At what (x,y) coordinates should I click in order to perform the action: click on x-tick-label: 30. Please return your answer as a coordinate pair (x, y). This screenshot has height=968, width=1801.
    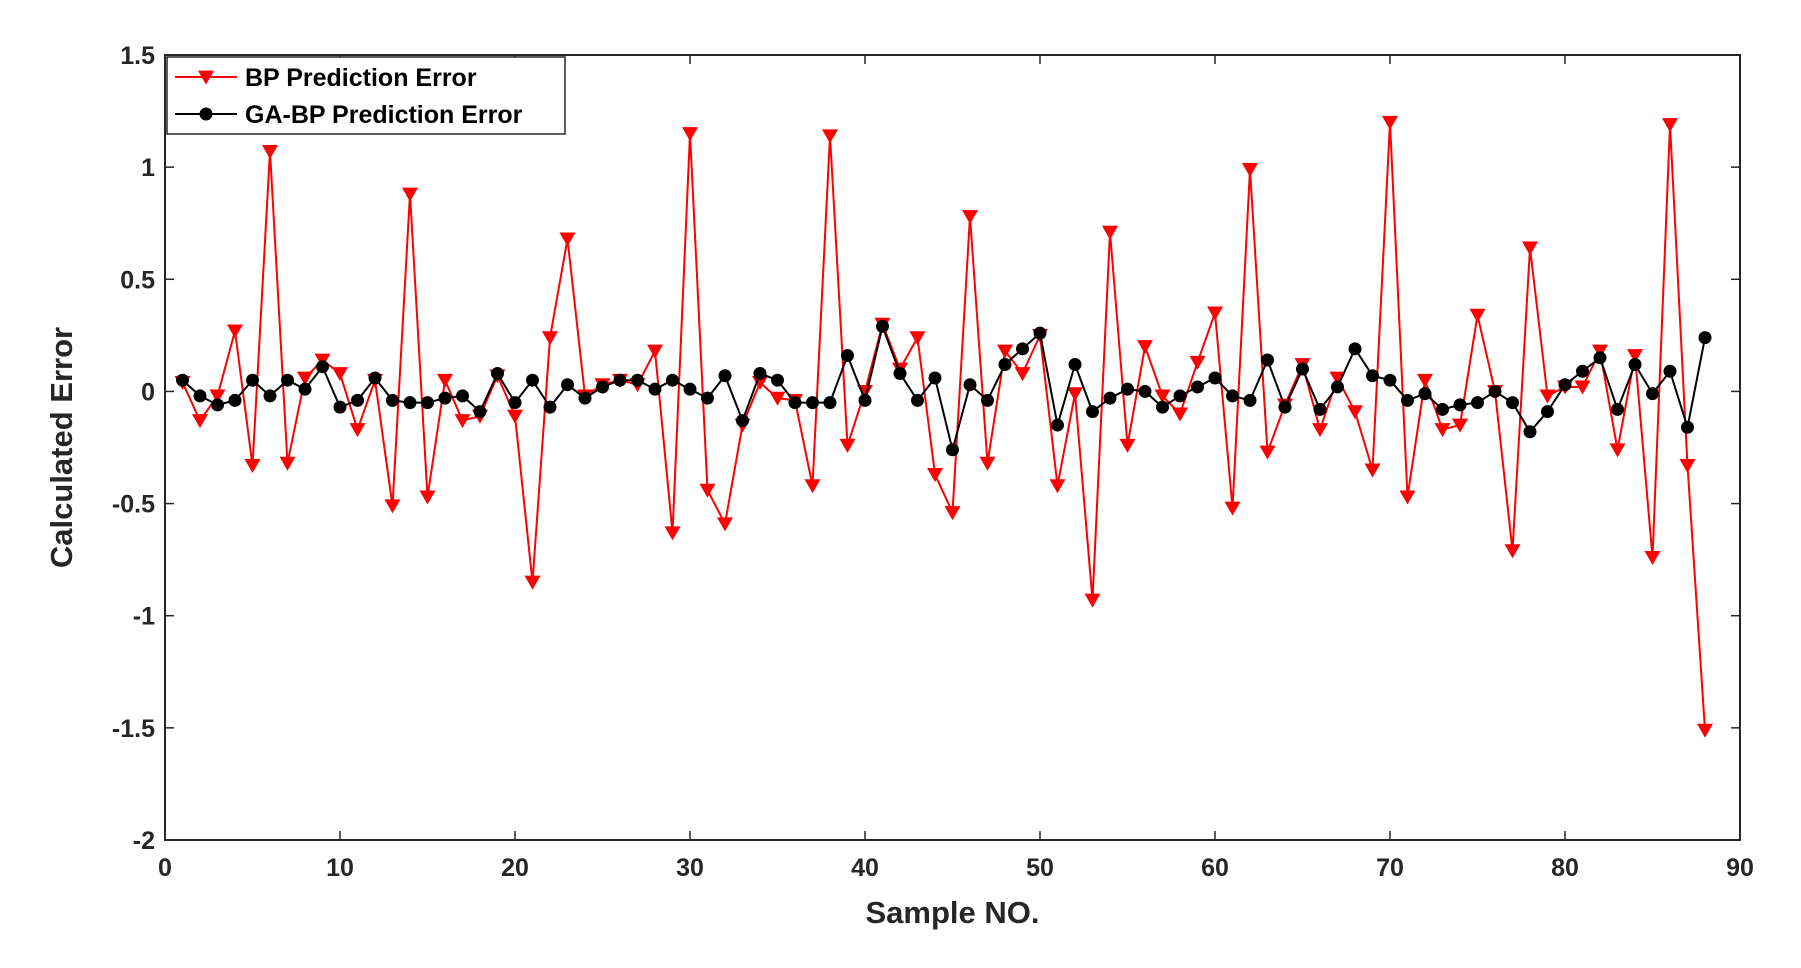
    Looking at the image, I should click on (690, 868).